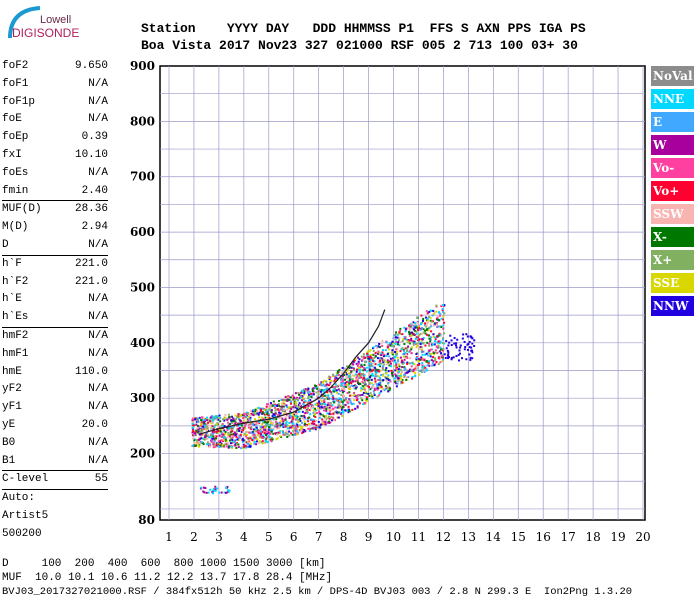 This screenshot has width=700, height=600. I want to click on param-name: MUF(D), so click(22, 209).